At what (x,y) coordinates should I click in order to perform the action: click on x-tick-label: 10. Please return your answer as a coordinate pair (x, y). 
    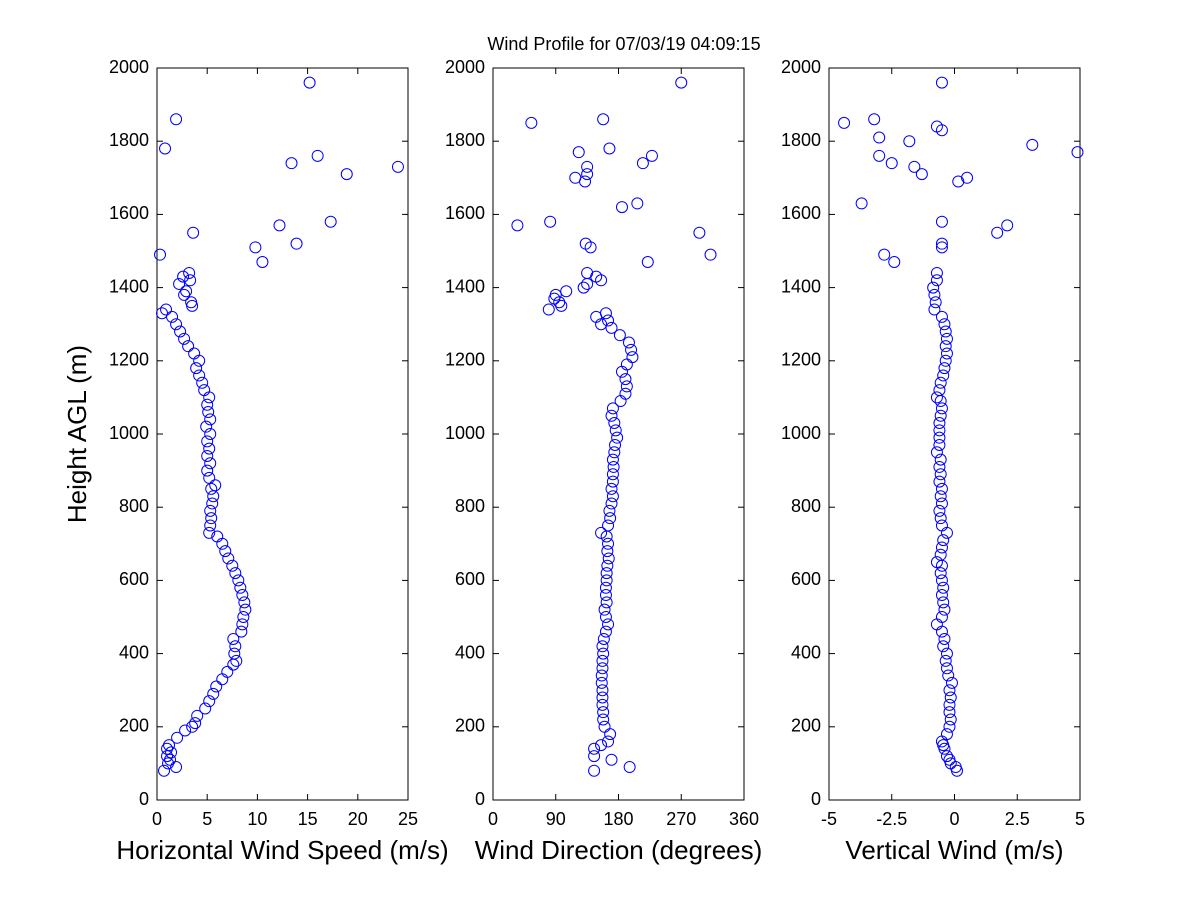
    Looking at the image, I should click on (257, 819).